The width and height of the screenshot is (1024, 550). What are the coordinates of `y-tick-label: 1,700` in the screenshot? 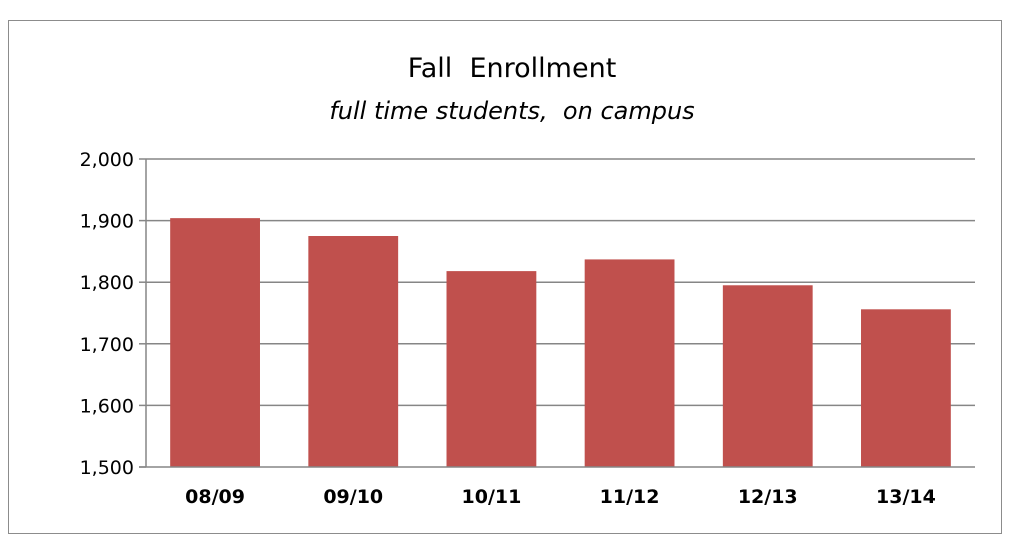 It's located at (107, 345).